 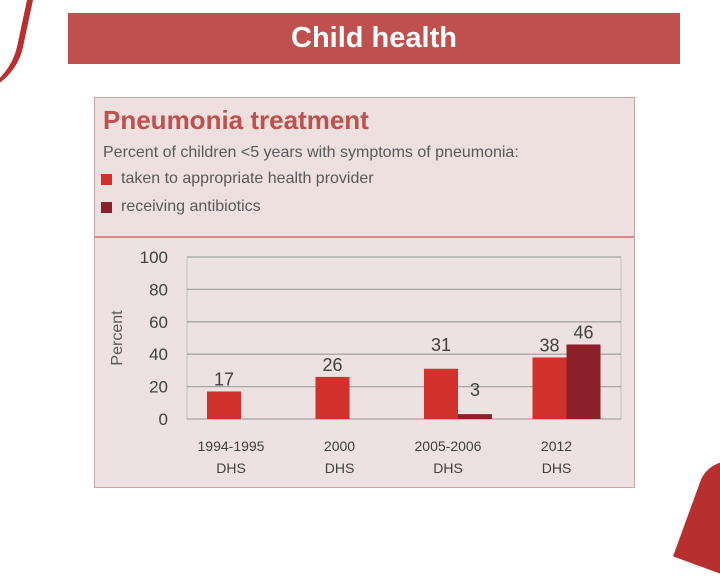 What do you see at coordinates (441, 345) in the screenshot?
I see `data-label: 31` at bounding box center [441, 345].